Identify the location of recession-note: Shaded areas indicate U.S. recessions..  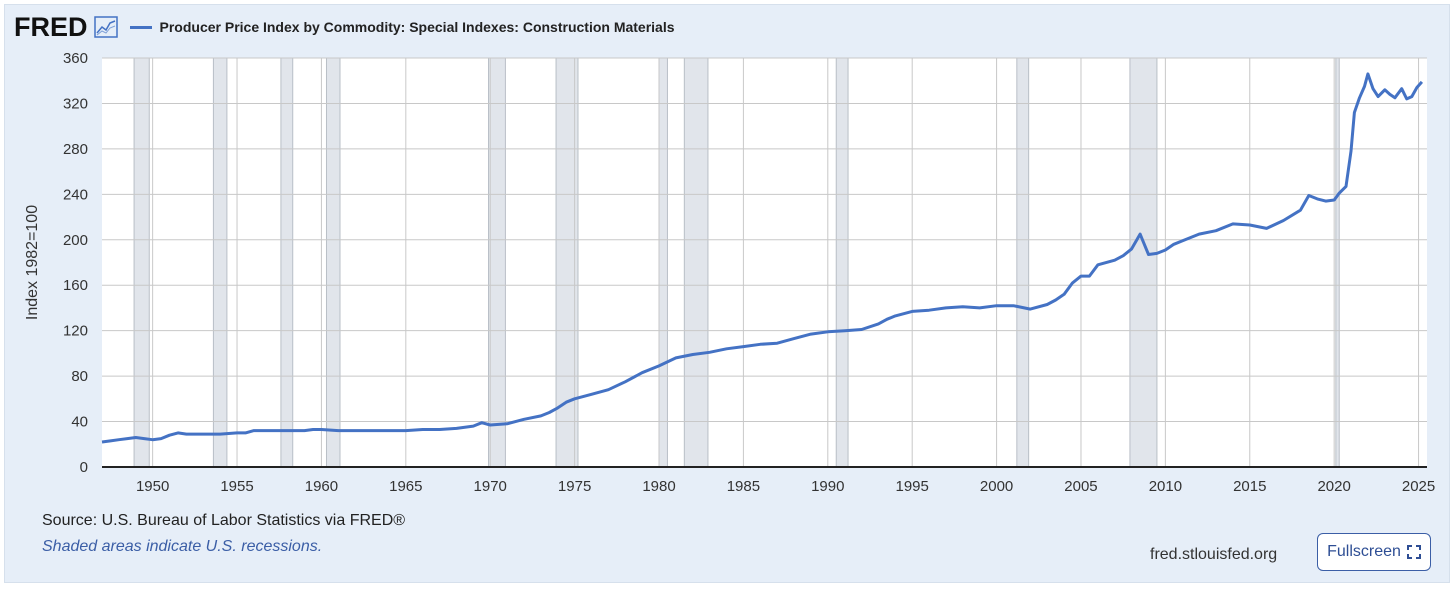
(182, 546).